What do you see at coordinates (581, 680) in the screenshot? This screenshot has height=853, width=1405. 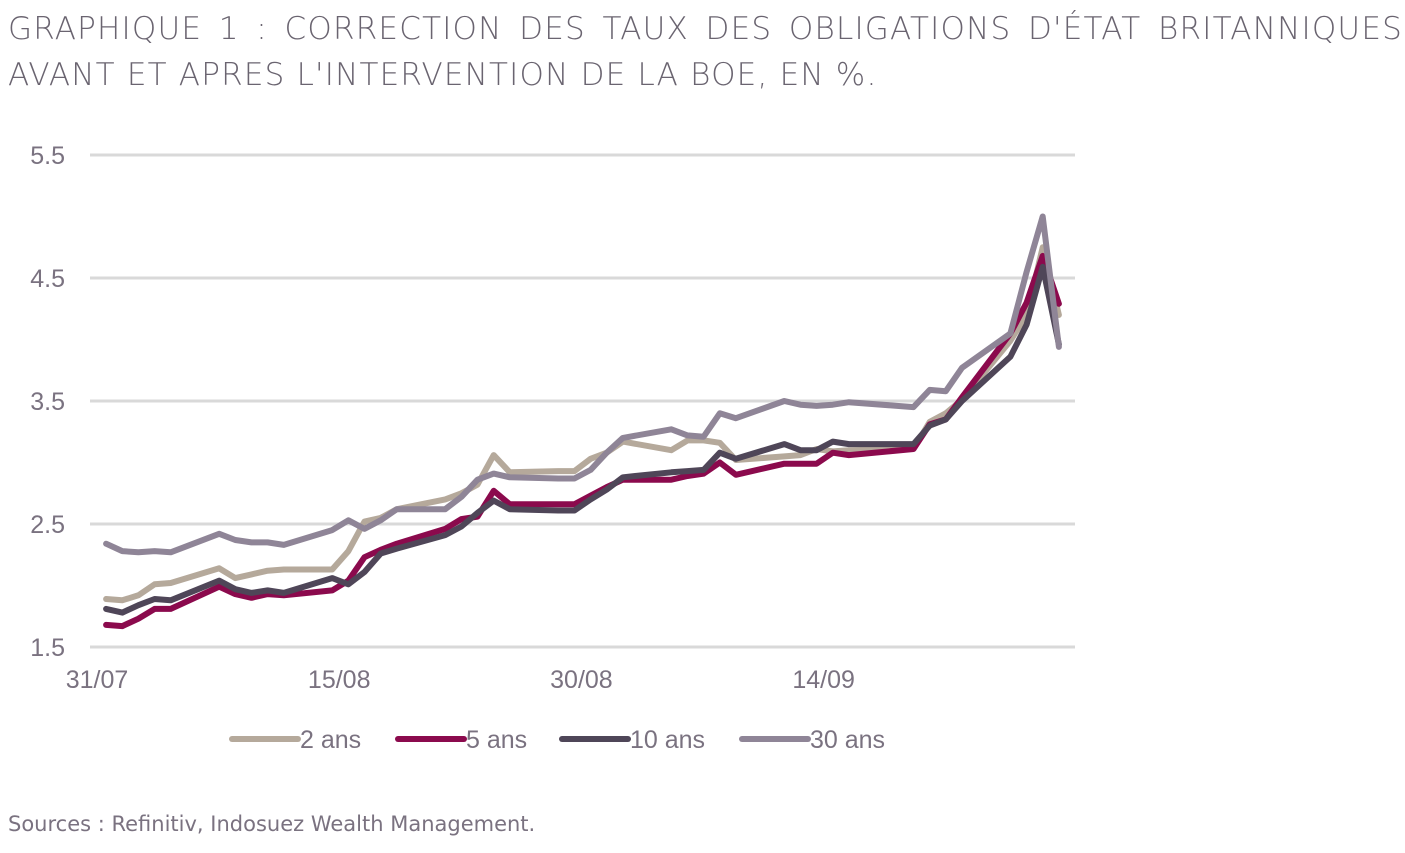 I see `x-tick-label: 30/08` at bounding box center [581, 680].